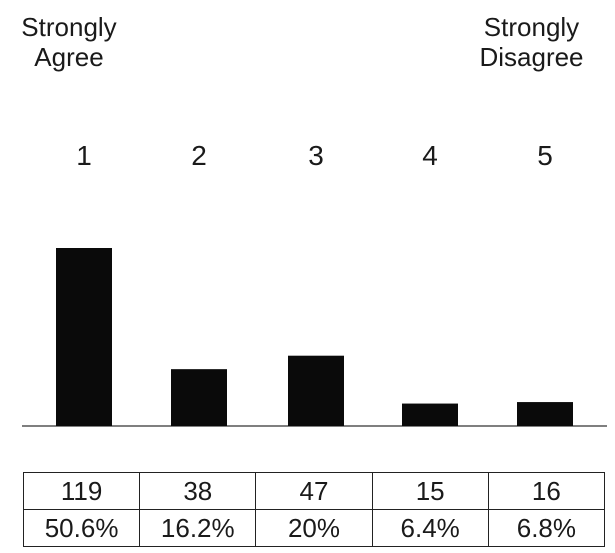  I want to click on strongly-agree-label: Strongly Agree, so click(69, 42).